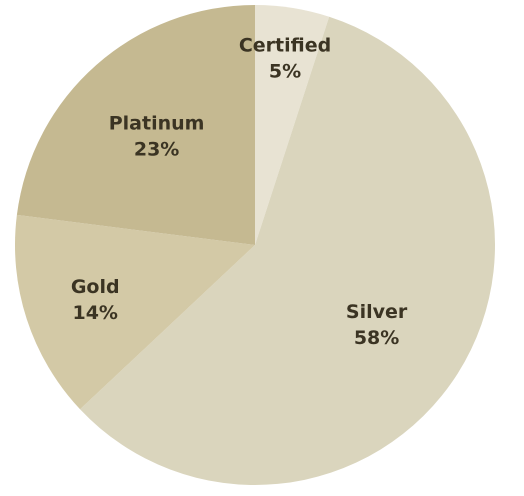  What do you see at coordinates (376, 338) in the screenshot?
I see `slice-value-silver: 58%` at bounding box center [376, 338].